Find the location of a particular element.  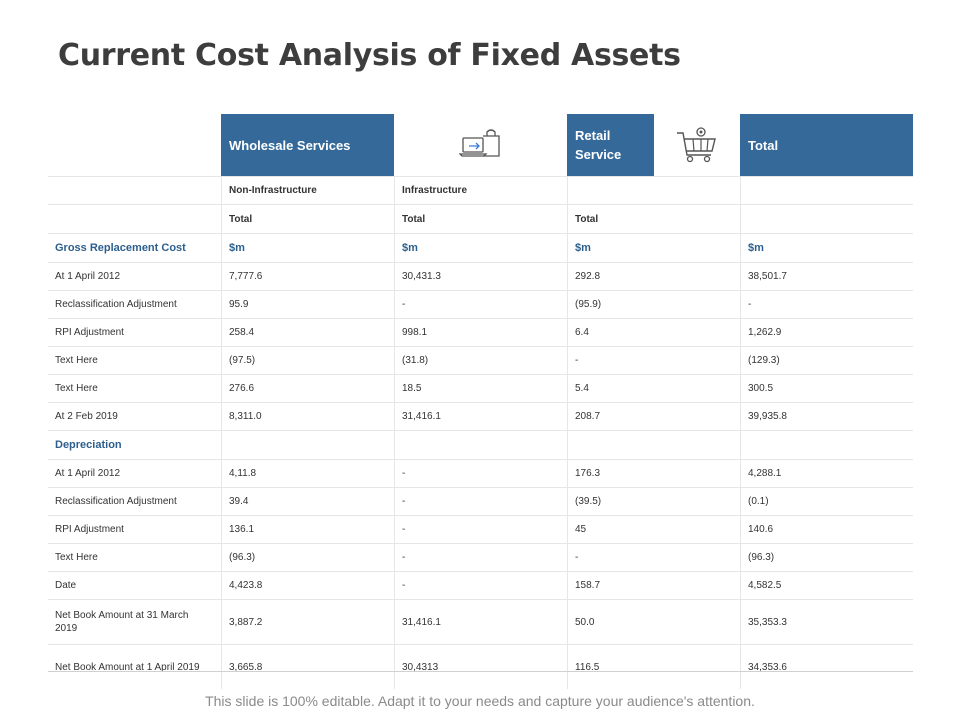

shopping-bag-laptop-icon is located at coordinates (480, 145).